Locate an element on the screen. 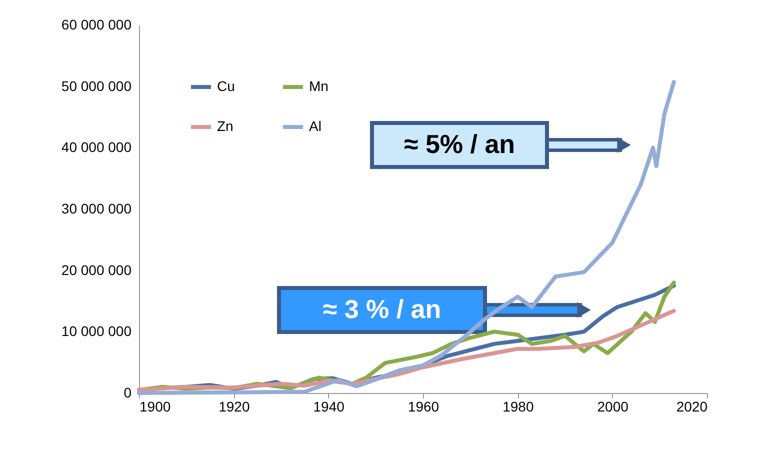  y-tick-label: 60 000 000 is located at coordinates (96, 24).